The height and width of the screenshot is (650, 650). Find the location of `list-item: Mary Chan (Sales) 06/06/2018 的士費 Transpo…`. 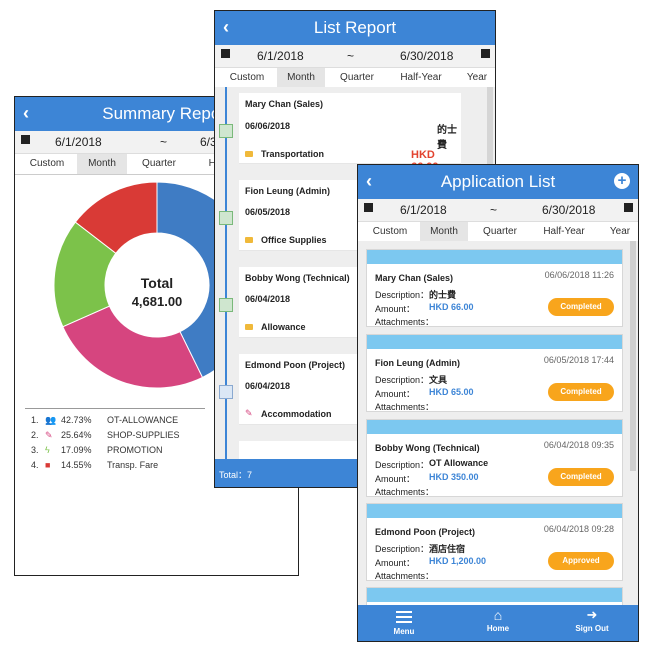

list-item: Mary Chan (Sales) 06/06/2018 的士費 Transpo… is located at coordinates (350, 133).